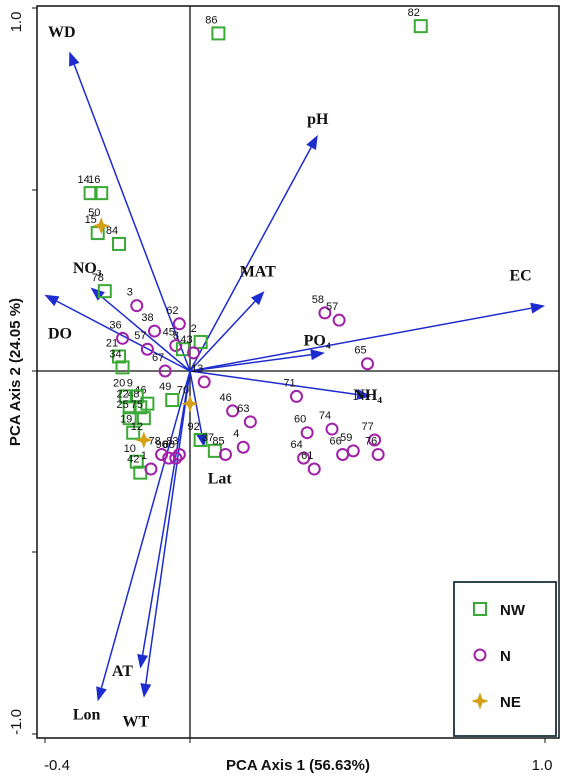  Describe the element at coordinates (74, 59) in the screenshot. I see `vector-head-wd` at that location.